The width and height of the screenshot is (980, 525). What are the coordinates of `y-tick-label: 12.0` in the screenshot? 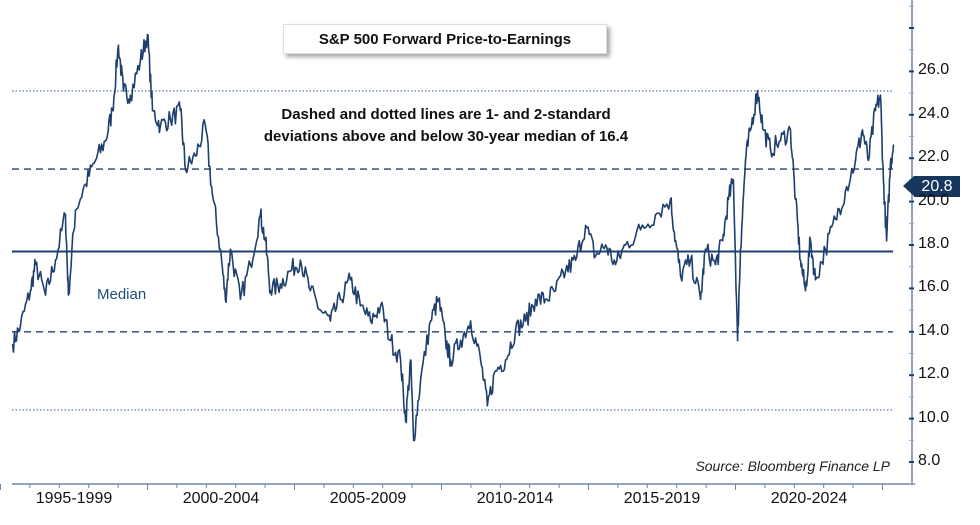 It's located at (934, 374).